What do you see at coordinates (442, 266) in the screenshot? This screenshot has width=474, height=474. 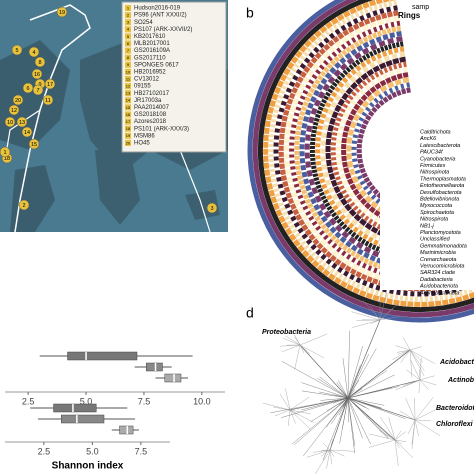 I see `phylum-label: Verrucomicrobiota` at bounding box center [442, 266].